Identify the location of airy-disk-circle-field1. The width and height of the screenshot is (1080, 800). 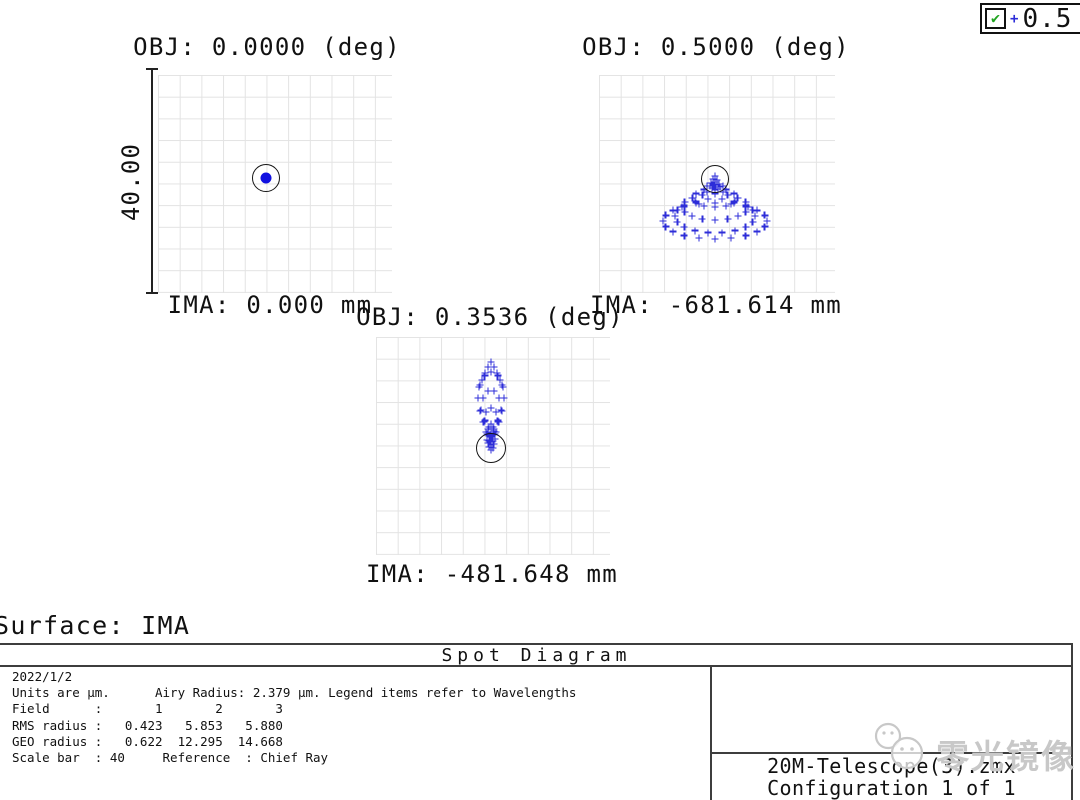
(266, 178).